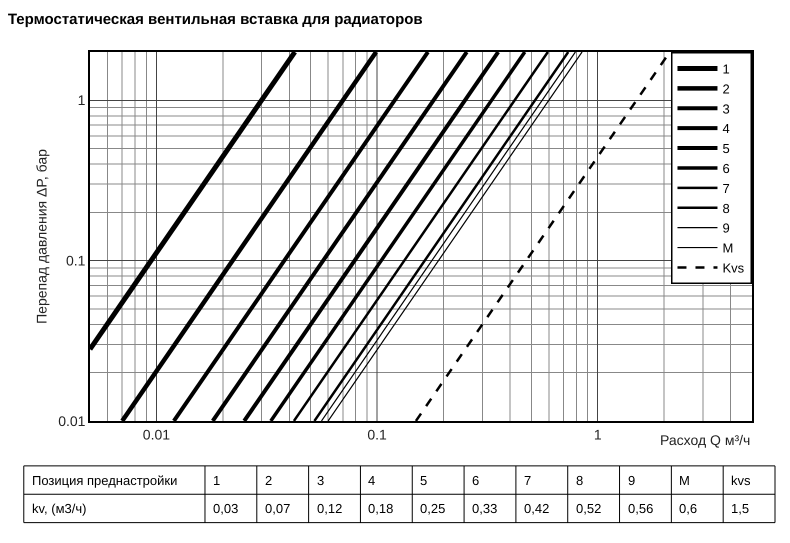 This screenshot has height=543, width=790. What do you see at coordinates (684, 480) in the screenshot?
I see `text: M` at bounding box center [684, 480].